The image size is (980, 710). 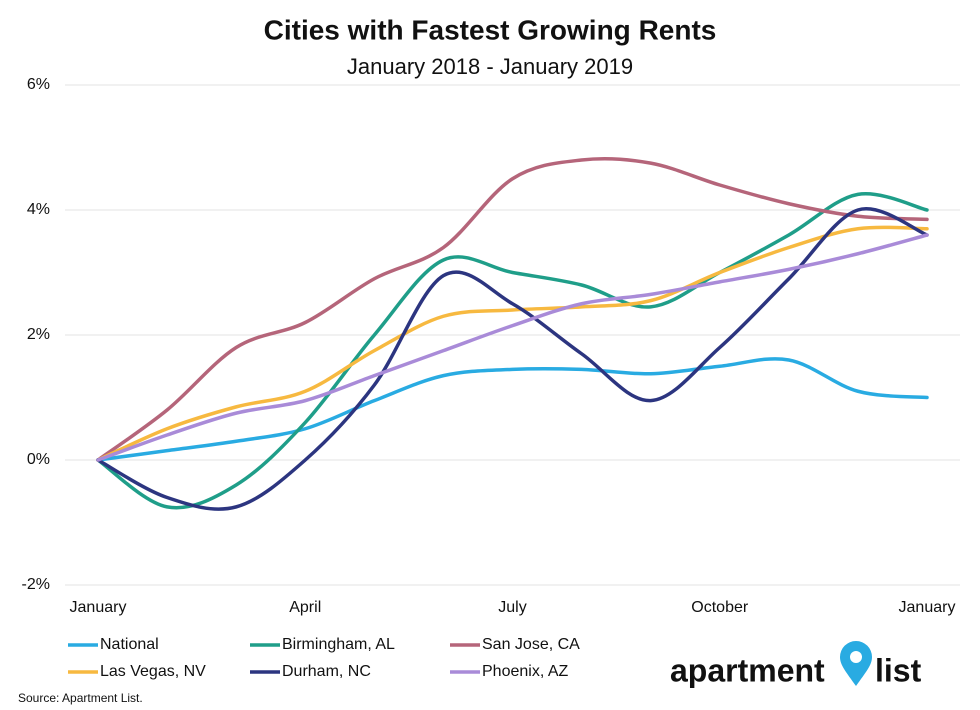 I want to click on chart-subtitle: January 2018 - January 2019, so click(x=490, y=66).